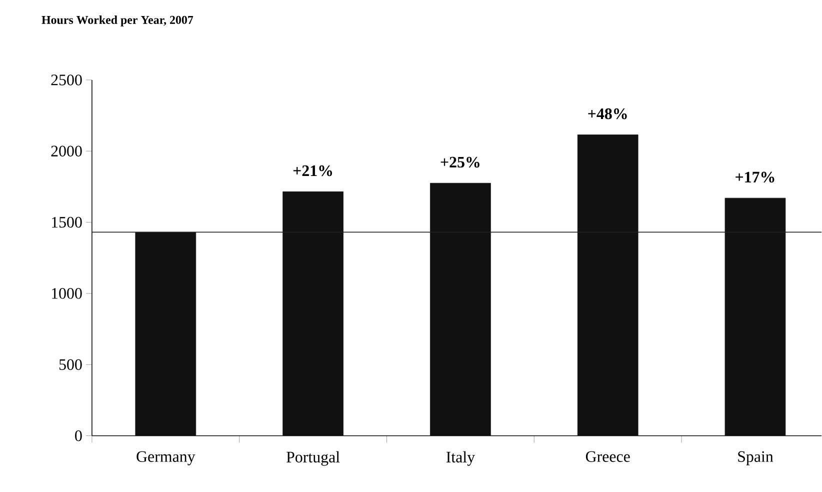  What do you see at coordinates (460, 162) in the screenshot?
I see `annotation: +25%` at bounding box center [460, 162].